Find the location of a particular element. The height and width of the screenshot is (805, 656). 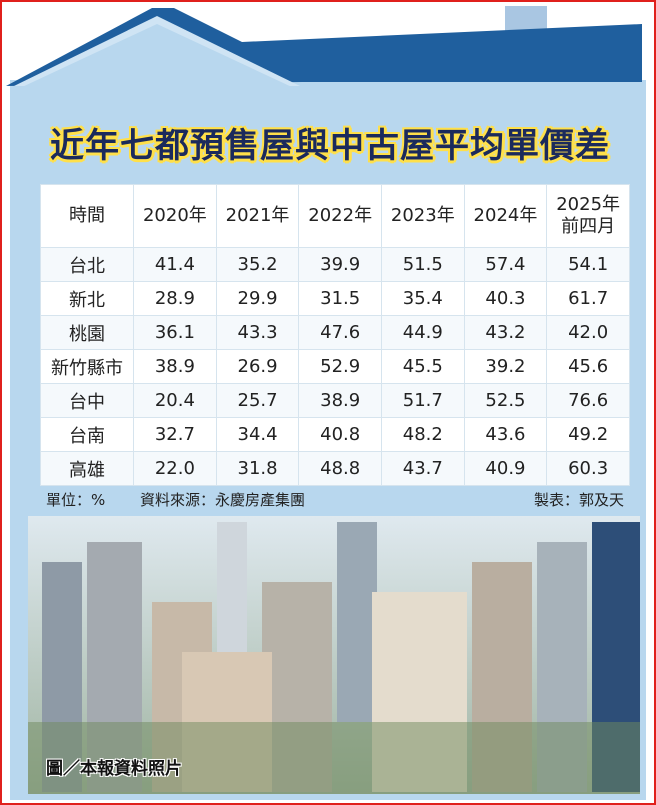

cell: 35.2 is located at coordinates (257, 264).